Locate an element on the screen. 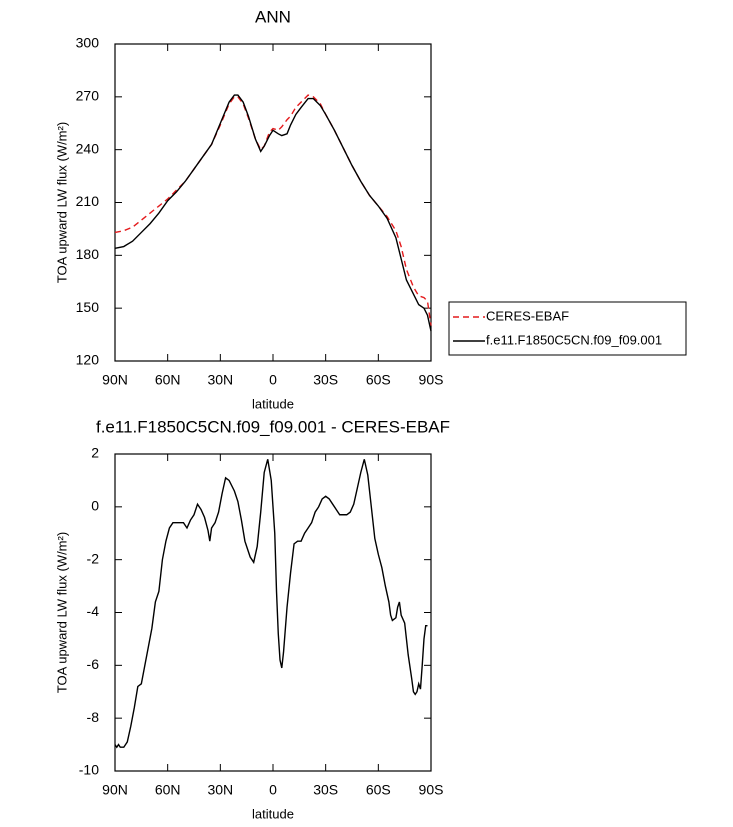 This screenshot has width=733, height=827. y-tick-label: -4 is located at coordinates (93, 611).